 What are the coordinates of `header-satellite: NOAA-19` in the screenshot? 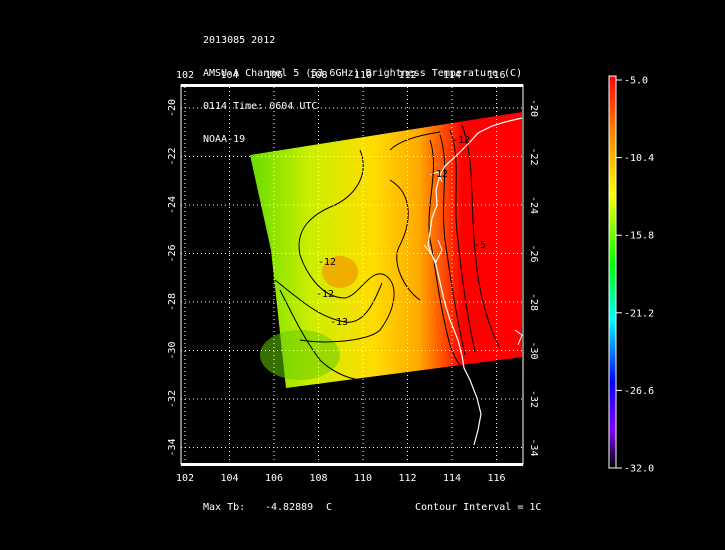 It's located at (224, 139).